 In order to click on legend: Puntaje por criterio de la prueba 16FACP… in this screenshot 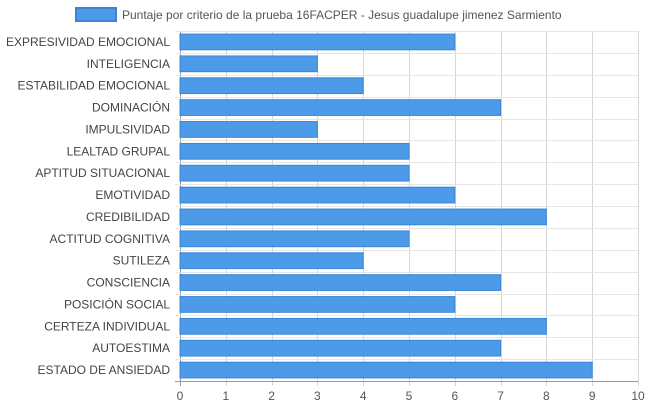, I will do `click(318, 14)`.